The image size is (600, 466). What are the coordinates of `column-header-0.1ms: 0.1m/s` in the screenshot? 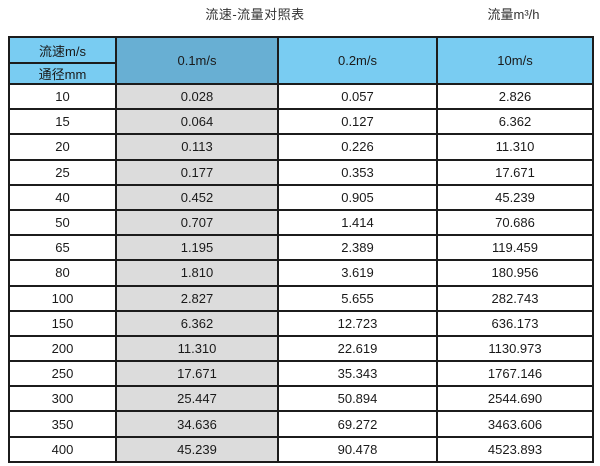 It's located at (197, 60).